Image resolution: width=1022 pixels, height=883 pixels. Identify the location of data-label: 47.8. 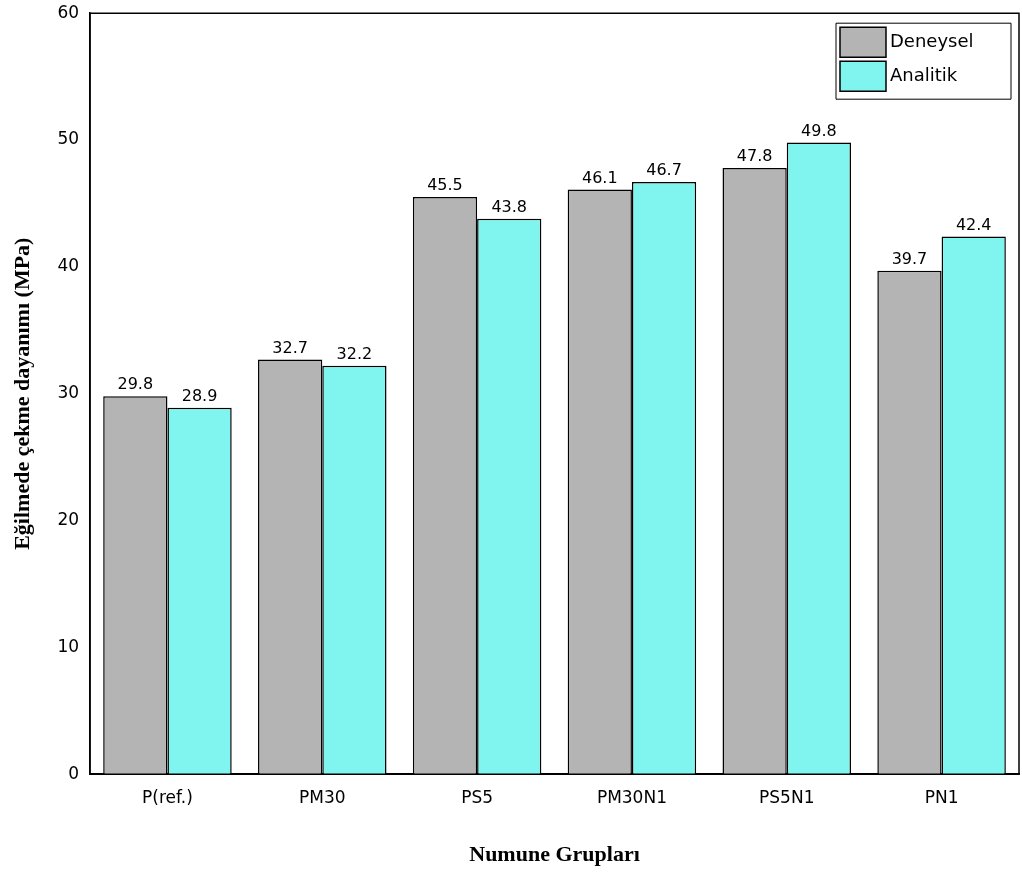
(754, 156).